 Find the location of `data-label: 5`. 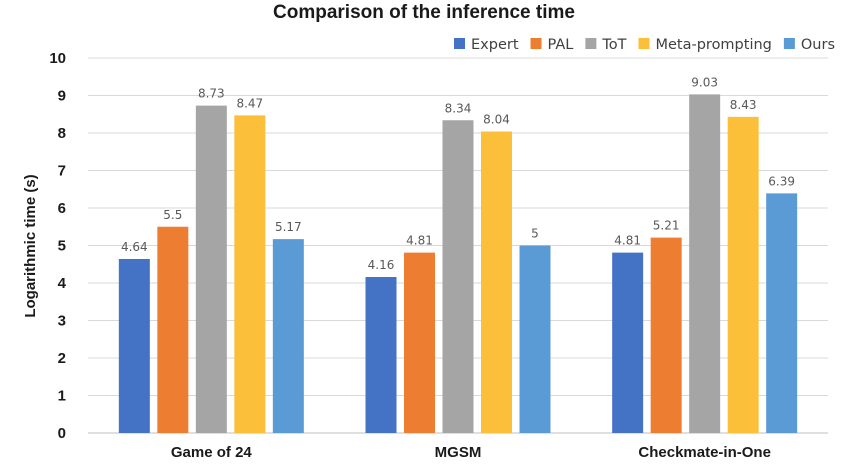

data-label: 5 is located at coordinates (535, 234).